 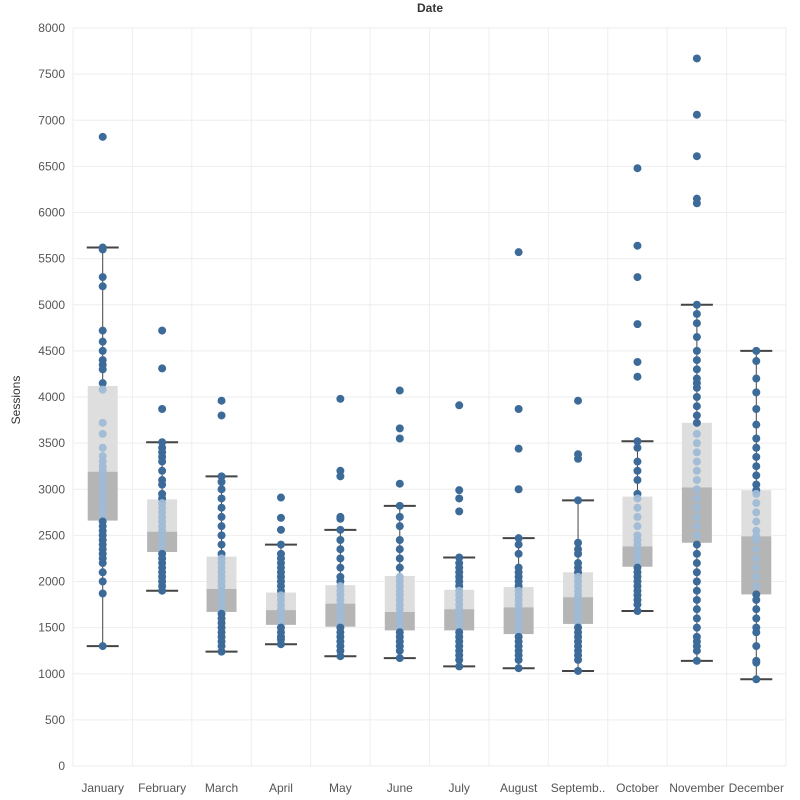 I want to click on x-tick-label: November, so click(x=696, y=788).